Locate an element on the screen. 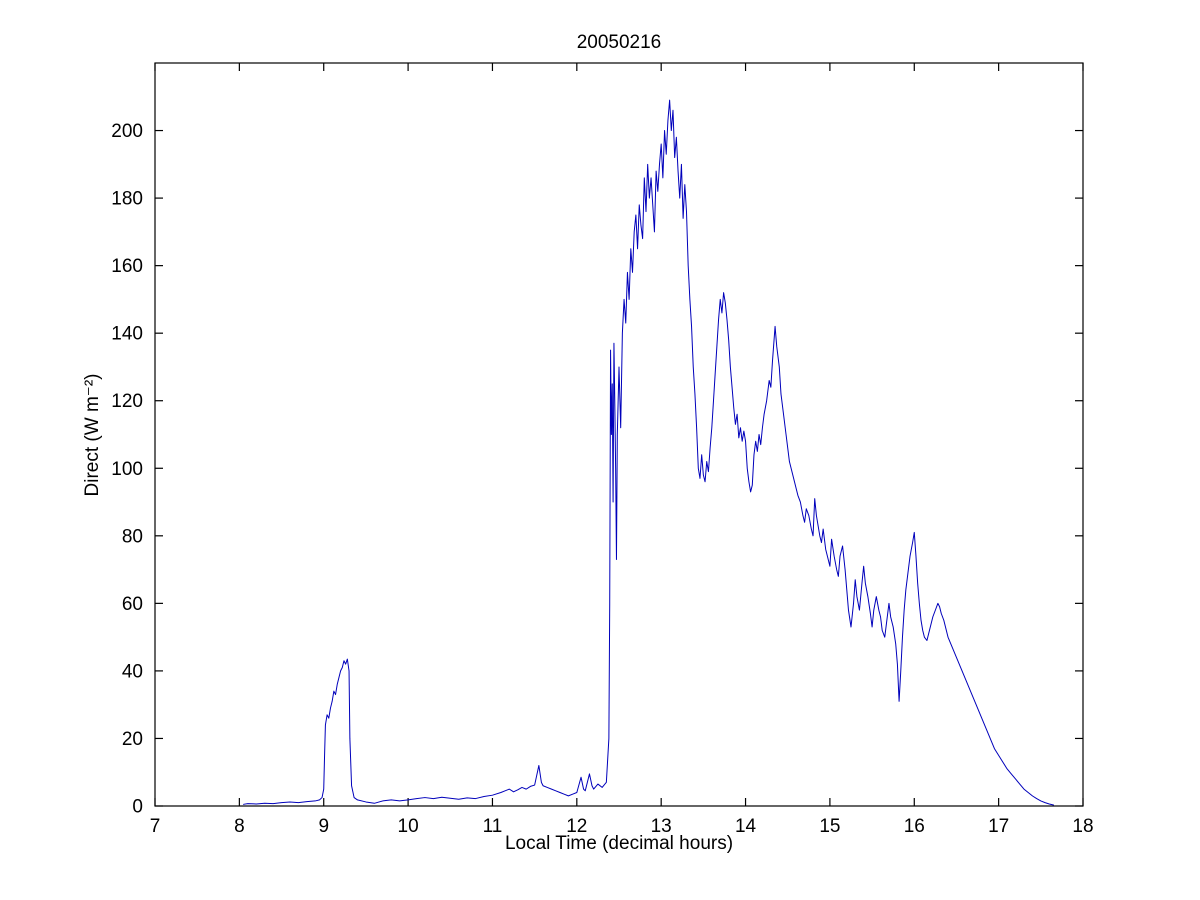 The image size is (1200, 900). y-tick-label: 140 is located at coordinates (127, 334).